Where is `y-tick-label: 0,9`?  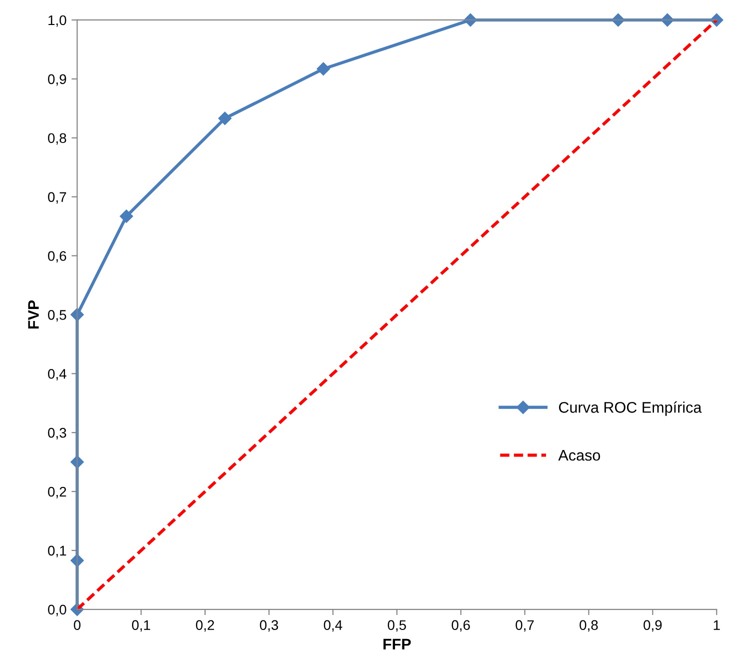
y-tick-label: 0,9 is located at coordinates (57, 80).